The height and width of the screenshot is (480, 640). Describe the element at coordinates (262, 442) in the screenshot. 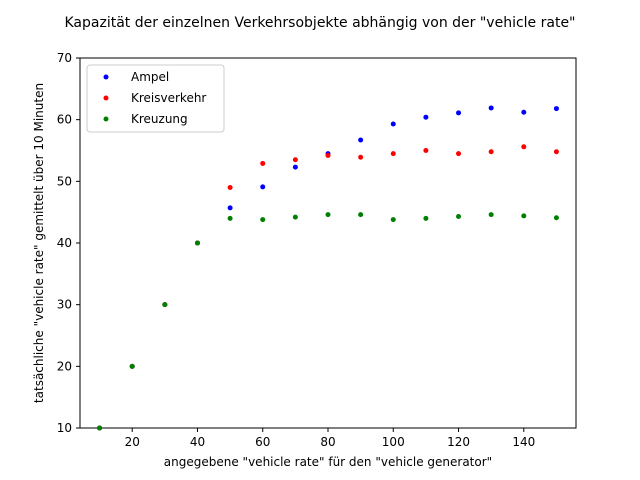

I see `x-tick-label: 60` at that location.